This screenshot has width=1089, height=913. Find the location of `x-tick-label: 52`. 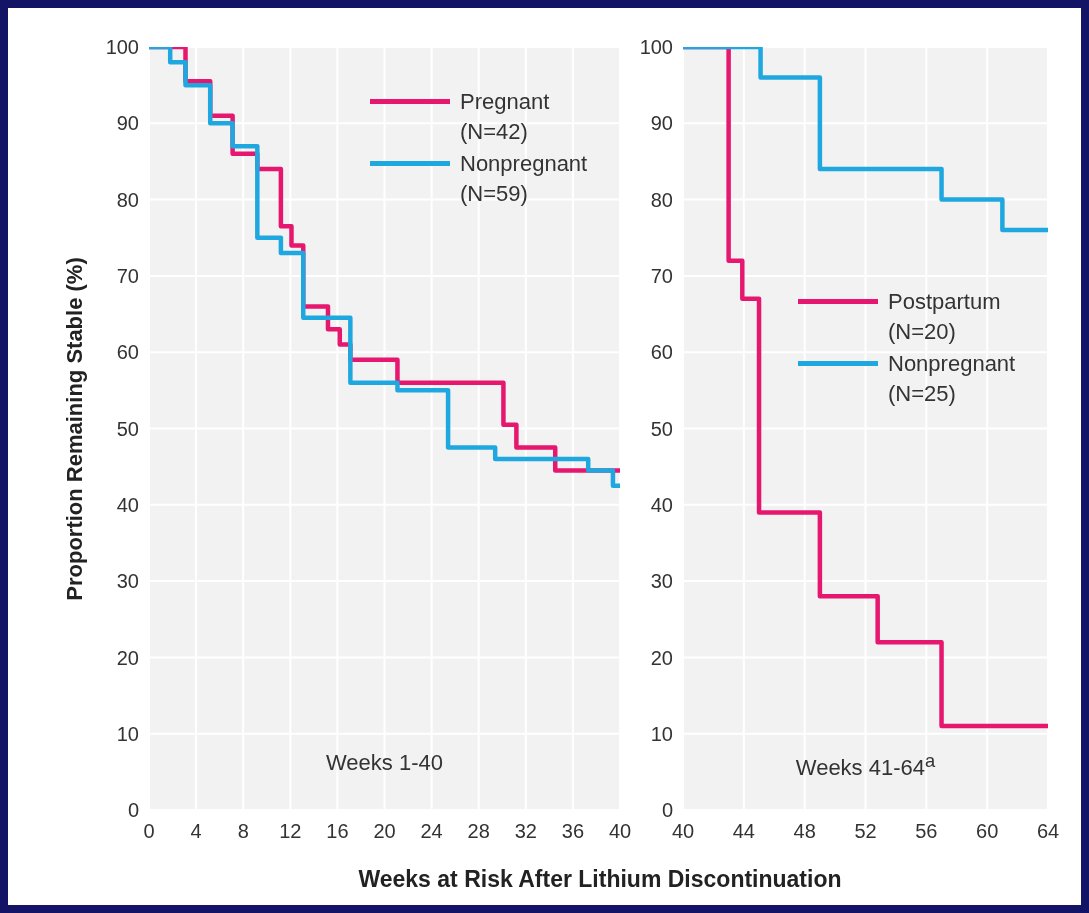

x-tick-label: 52 is located at coordinates (865, 831).